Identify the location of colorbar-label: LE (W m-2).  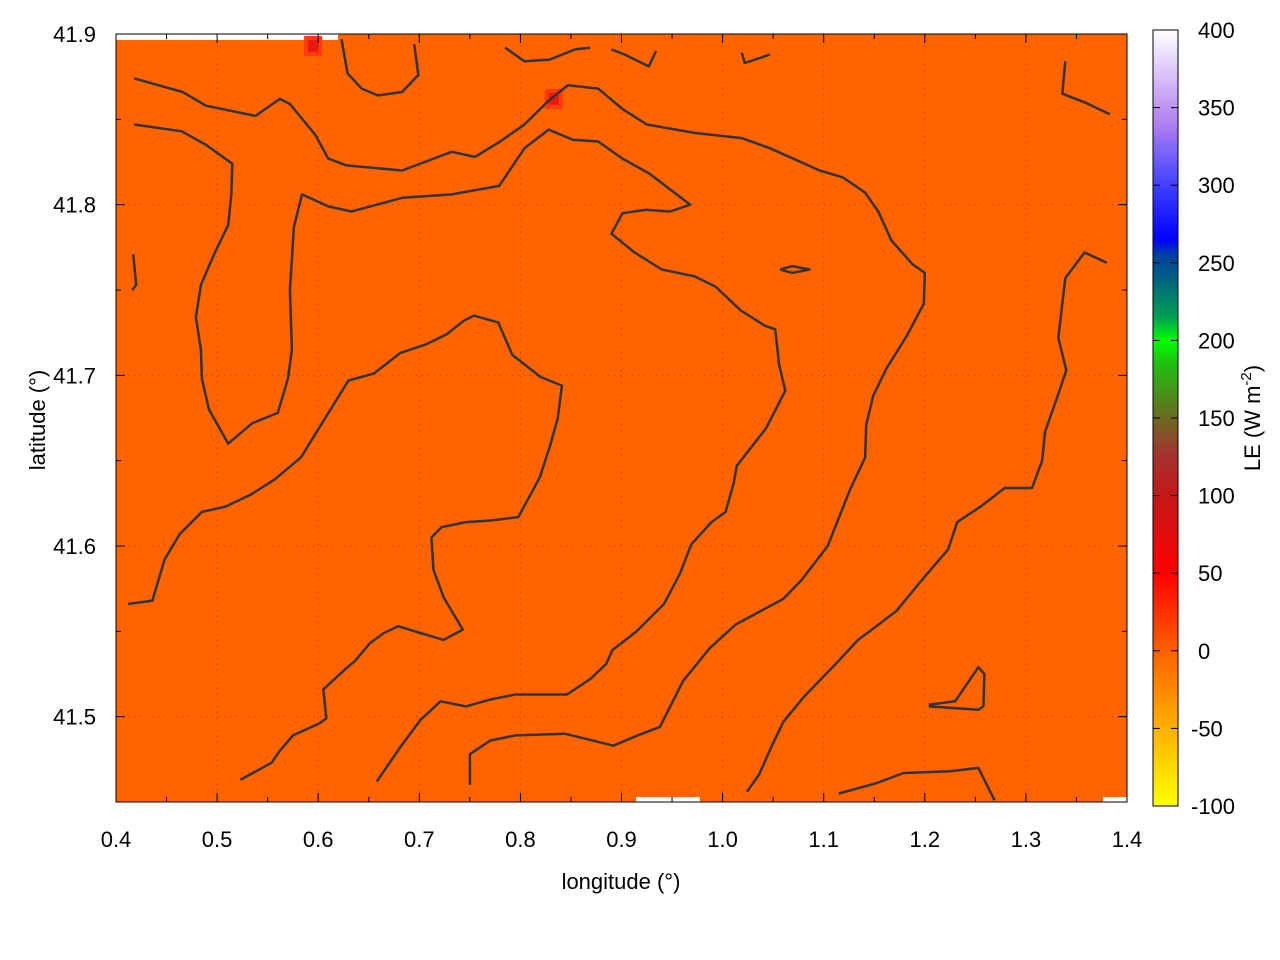
(1251, 418).